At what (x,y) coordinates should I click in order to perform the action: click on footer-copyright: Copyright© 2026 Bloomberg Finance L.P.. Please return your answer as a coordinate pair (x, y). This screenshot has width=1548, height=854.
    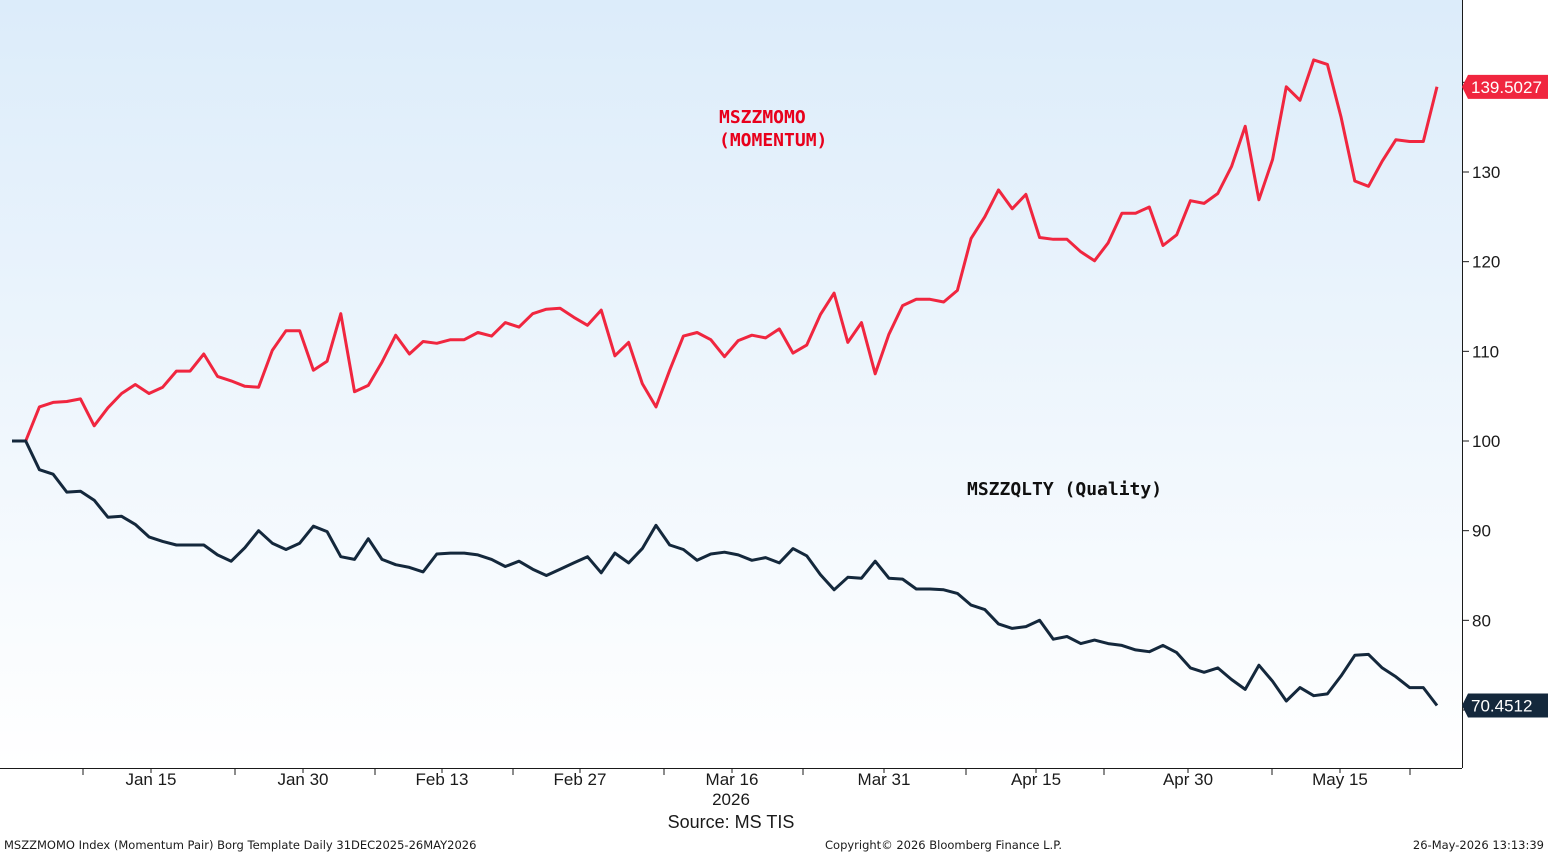
    Looking at the image, I should click on (943, 845).